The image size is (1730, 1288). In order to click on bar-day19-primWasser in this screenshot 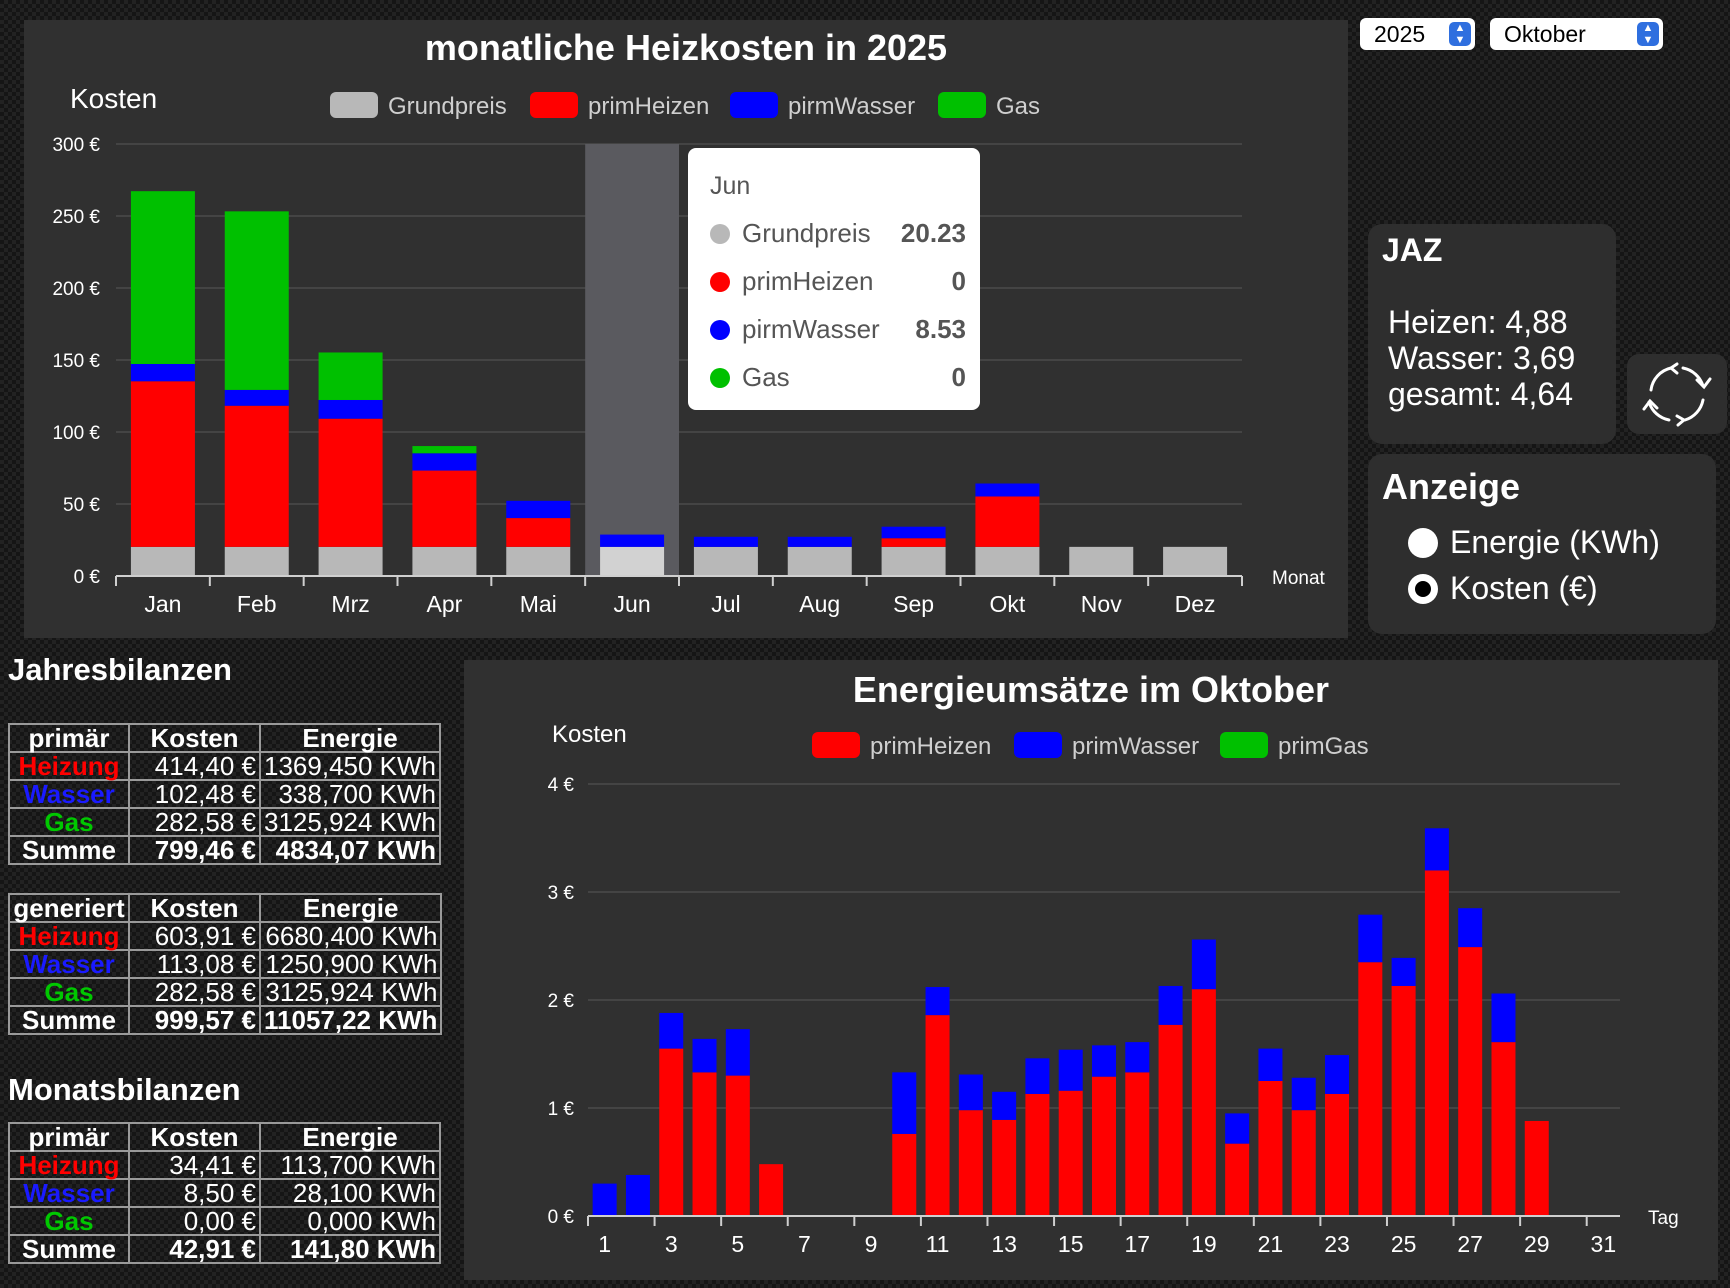, I will do `click(1203, 964)`.